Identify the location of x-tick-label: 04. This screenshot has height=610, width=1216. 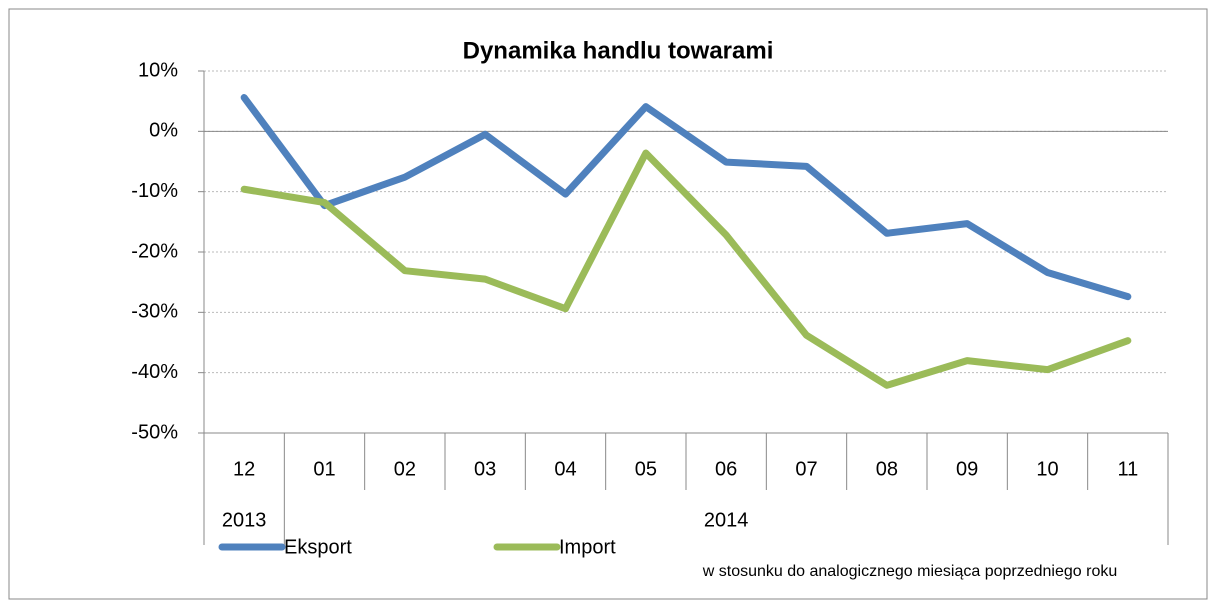
(565, 469).